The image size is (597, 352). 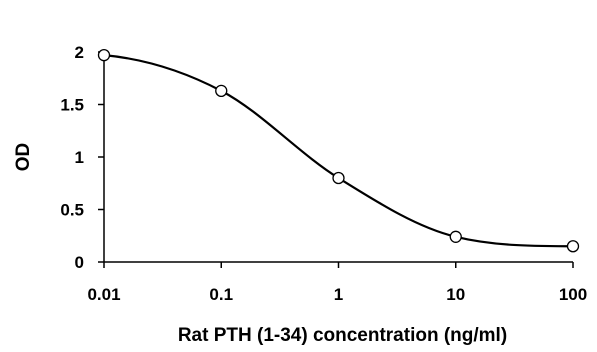 I want to click on y-ticks: 0 0.5 1 1.5 2, so click(x=82, y=157).